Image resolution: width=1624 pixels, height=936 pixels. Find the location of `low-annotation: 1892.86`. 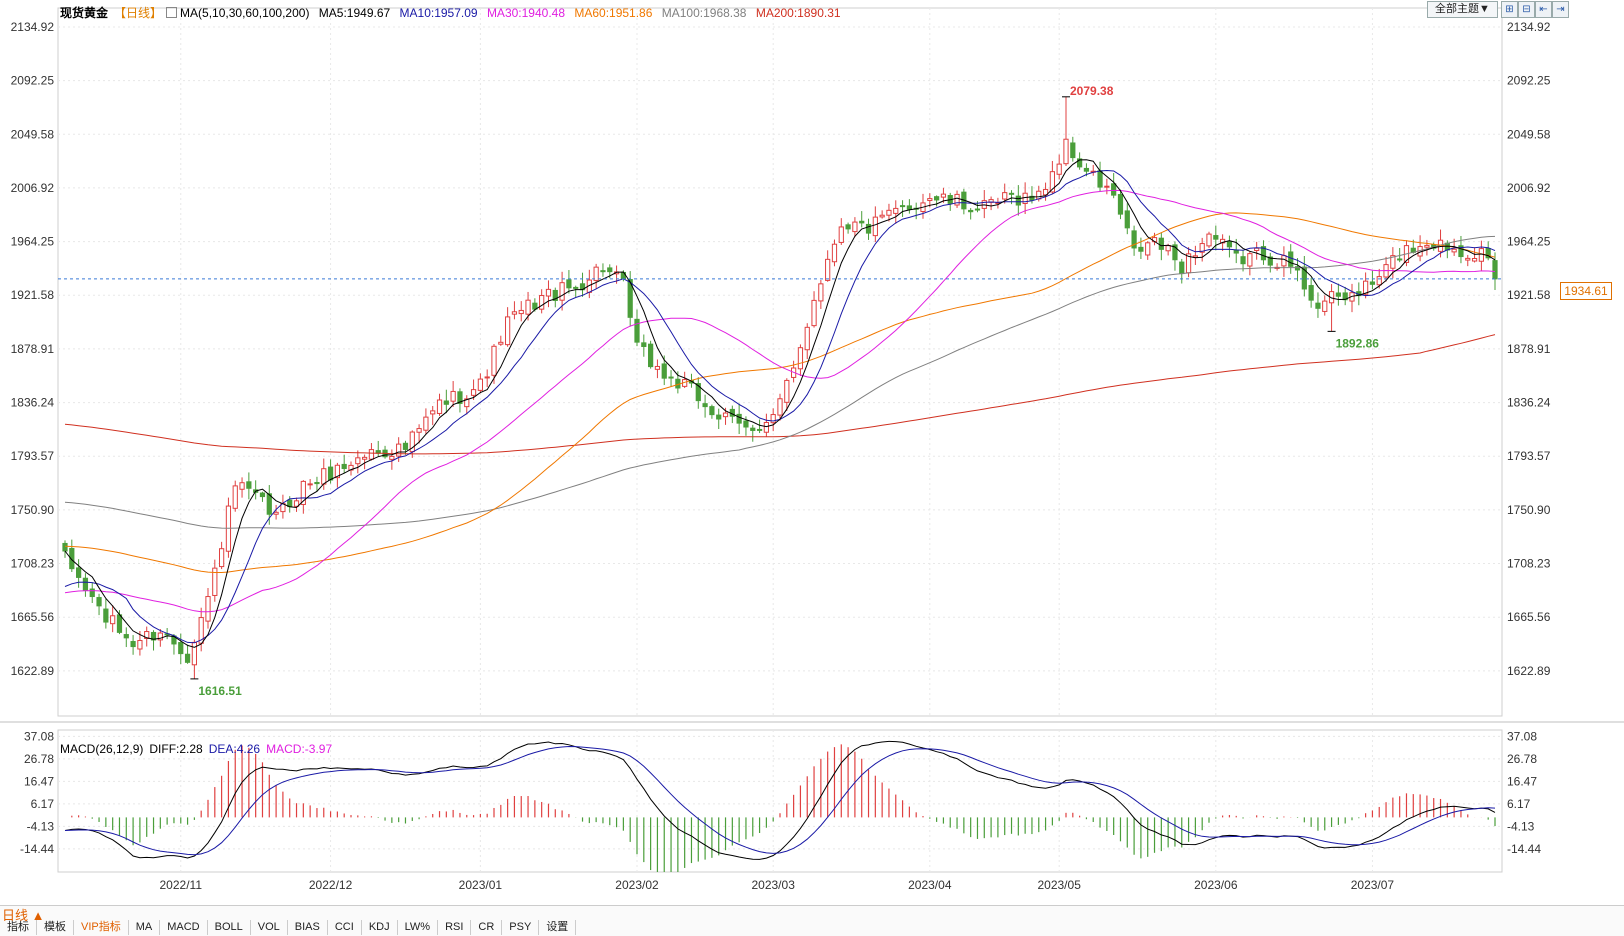

low-annotation: 1892.86 is located at coordinates (1358, 343).